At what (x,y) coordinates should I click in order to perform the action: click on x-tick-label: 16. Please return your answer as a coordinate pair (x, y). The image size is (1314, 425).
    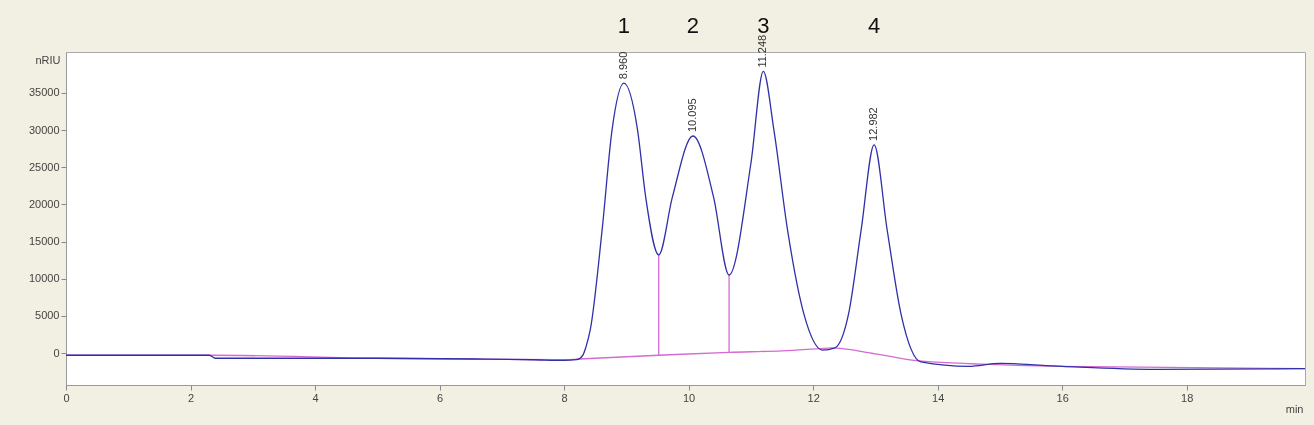
    Looking at the image, I should click on (1062, 397).